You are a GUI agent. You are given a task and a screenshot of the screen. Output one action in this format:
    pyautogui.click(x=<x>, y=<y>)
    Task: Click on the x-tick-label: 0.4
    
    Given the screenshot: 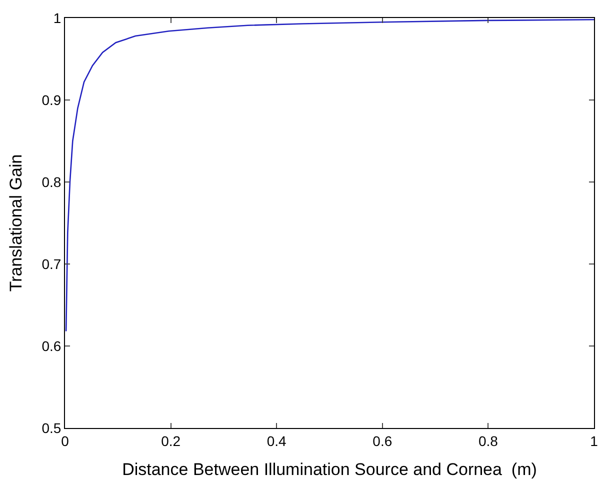 What is the action you would take?
    pyautogui.click(x=276, y=440)
    